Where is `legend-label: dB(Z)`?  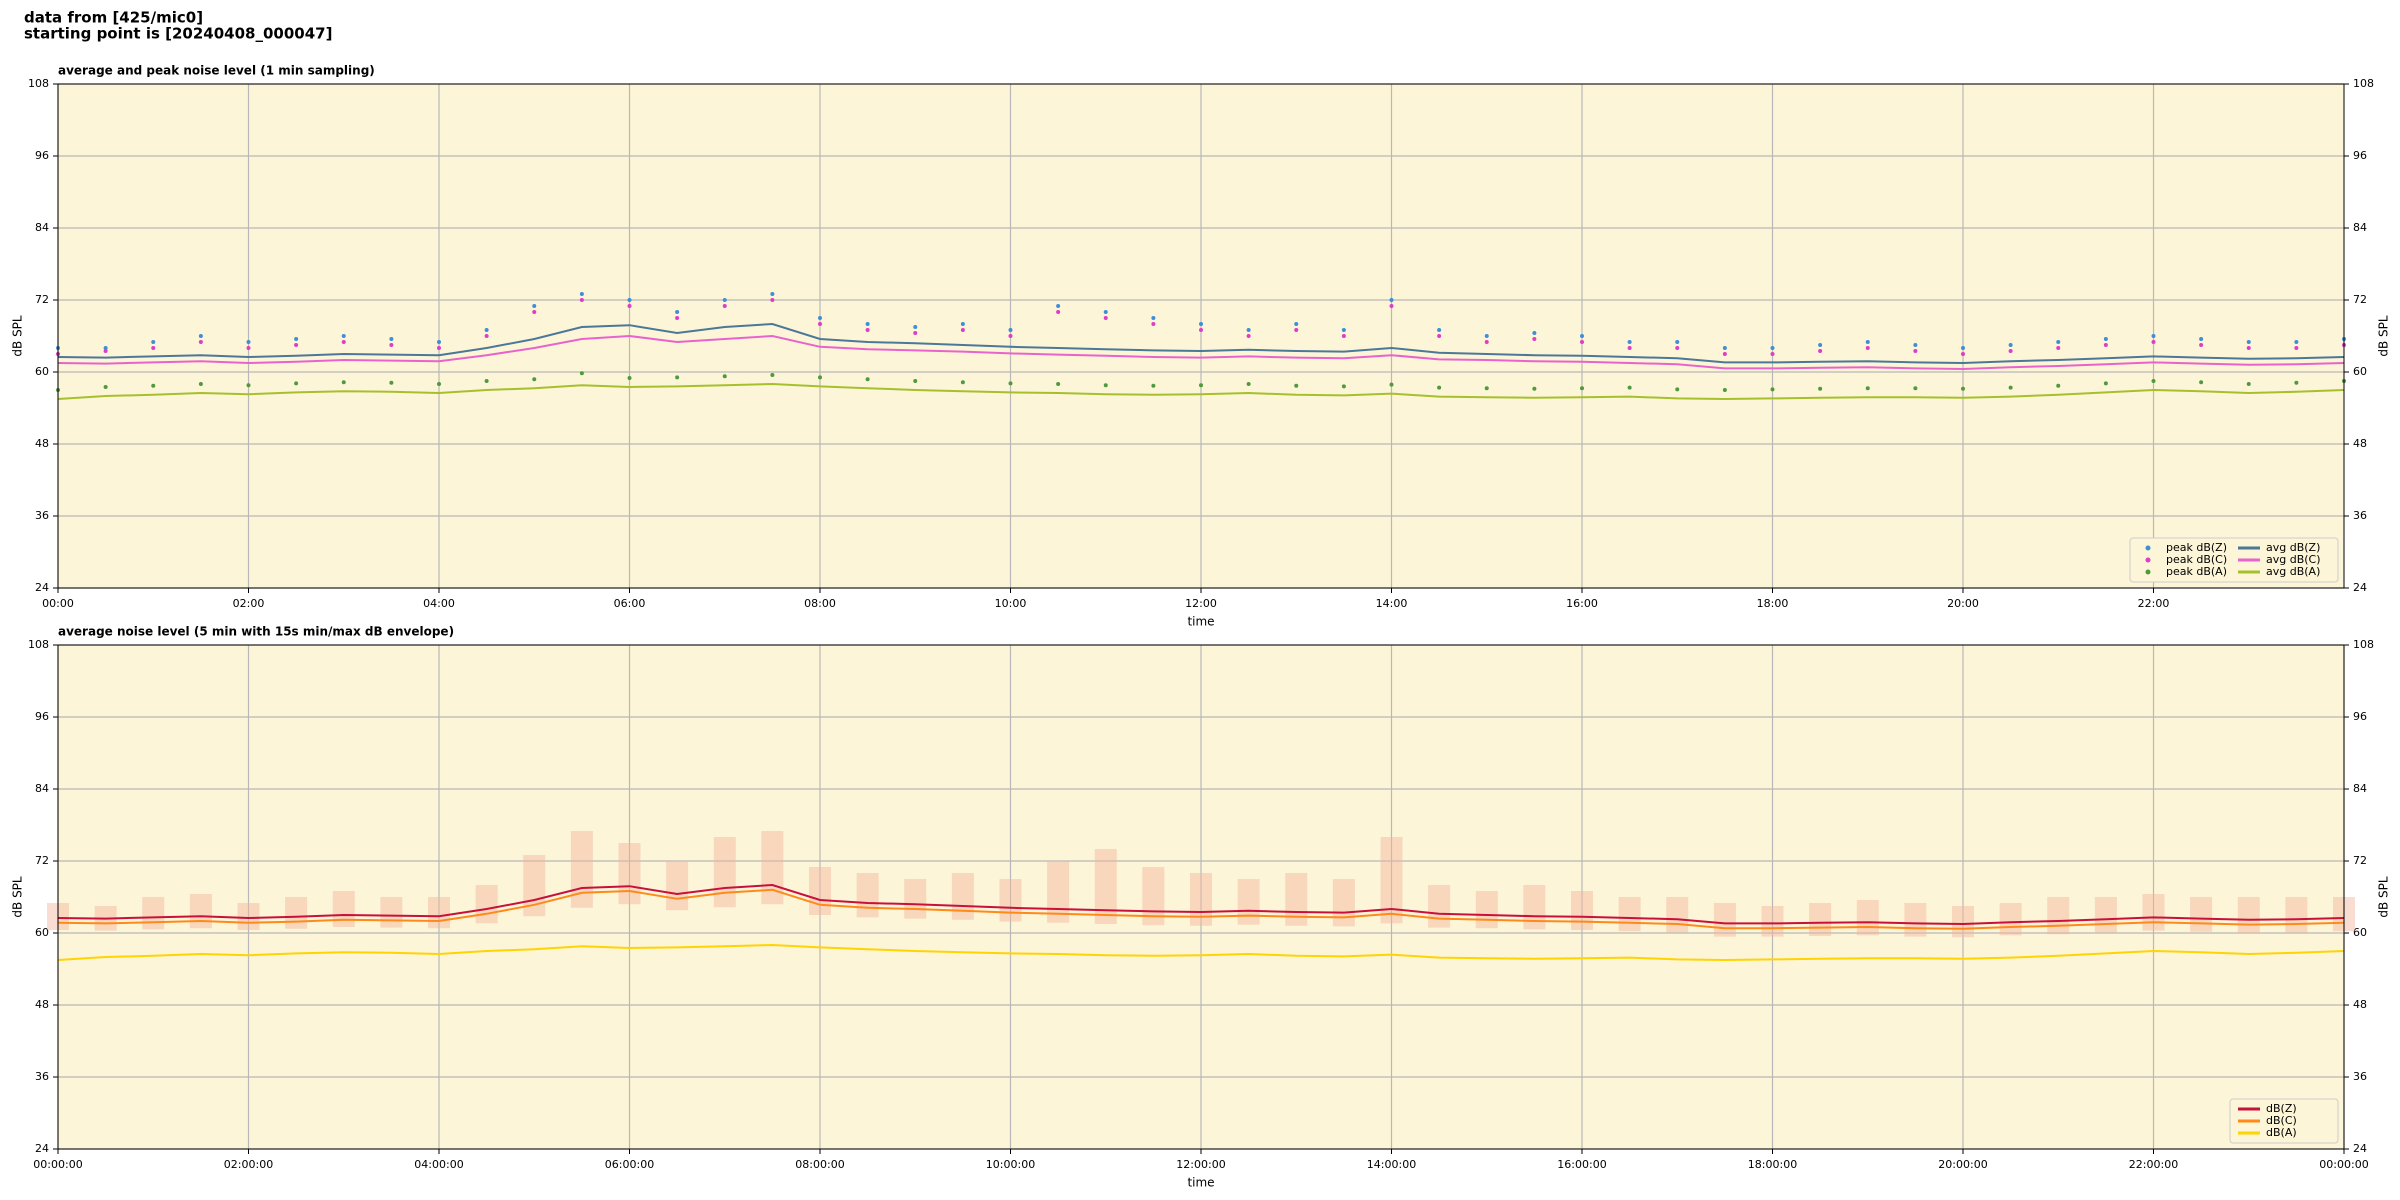 legend-label: dB(Z) is located at coordinates (2281, 1108).